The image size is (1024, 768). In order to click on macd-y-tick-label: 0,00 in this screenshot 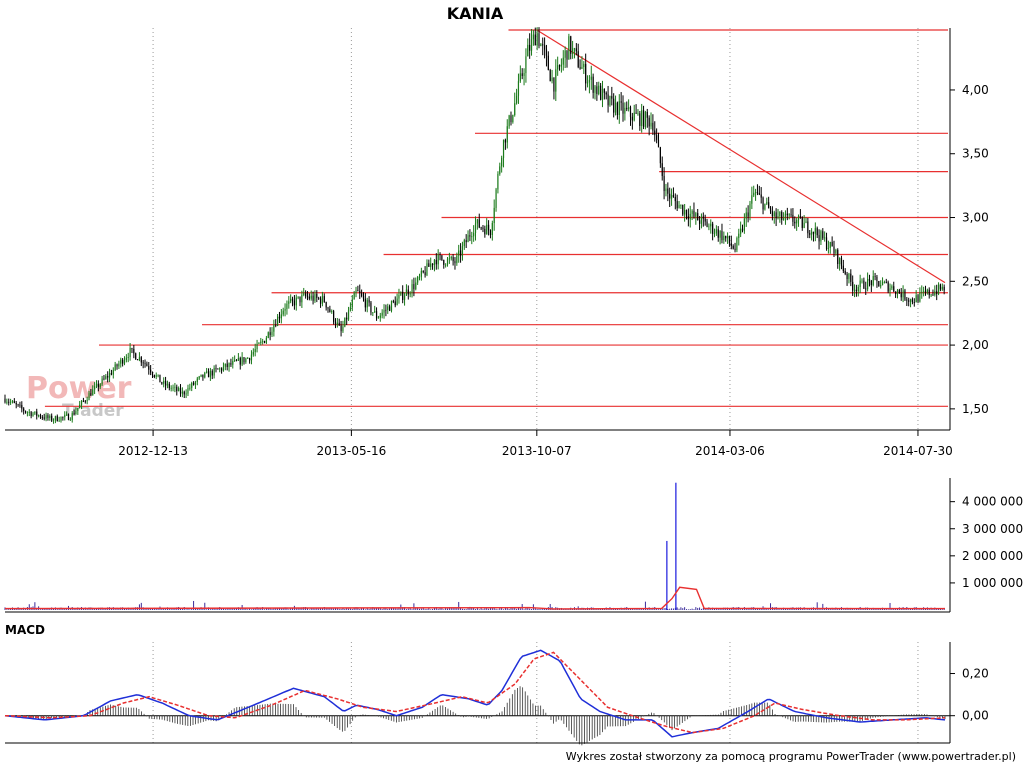, I will do `click(975, 716)`.